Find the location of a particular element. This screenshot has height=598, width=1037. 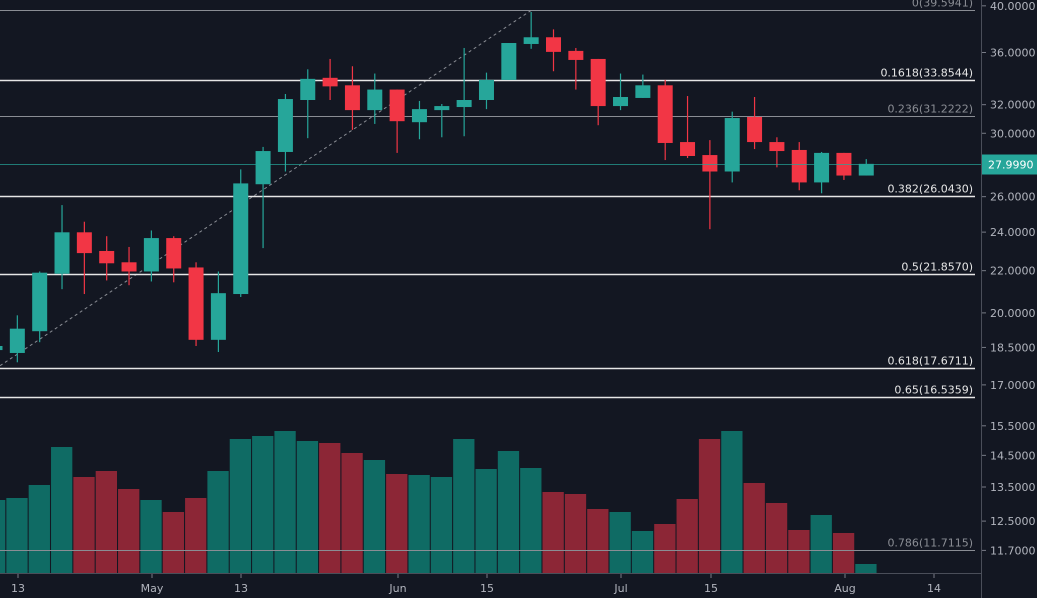

price-axis-label: 20.0000 is located at coordinates (1013, 313).